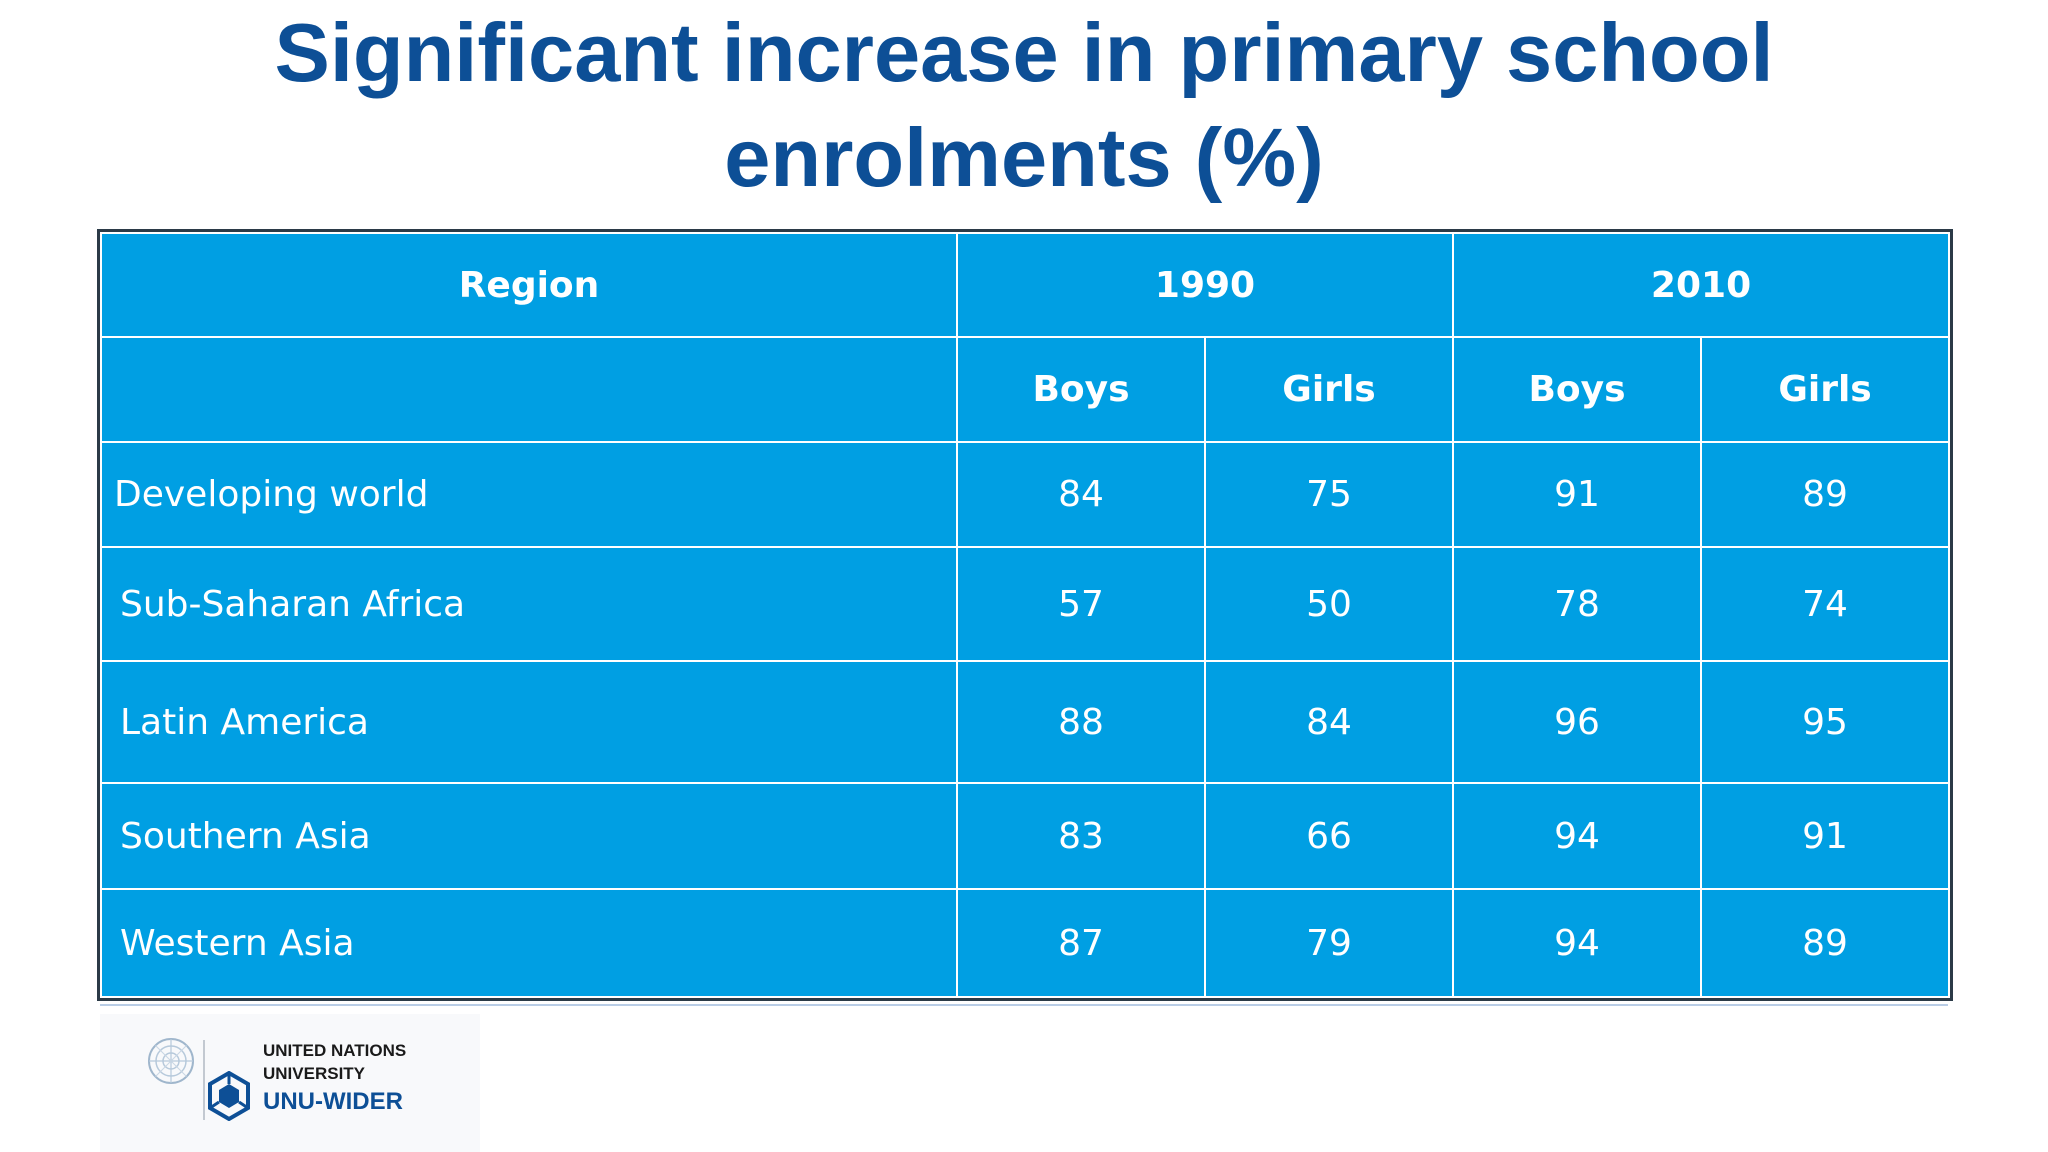  Describe the element at coordinates (1329, 943) in the screenshot. I see `value-cell: 79` at that location.